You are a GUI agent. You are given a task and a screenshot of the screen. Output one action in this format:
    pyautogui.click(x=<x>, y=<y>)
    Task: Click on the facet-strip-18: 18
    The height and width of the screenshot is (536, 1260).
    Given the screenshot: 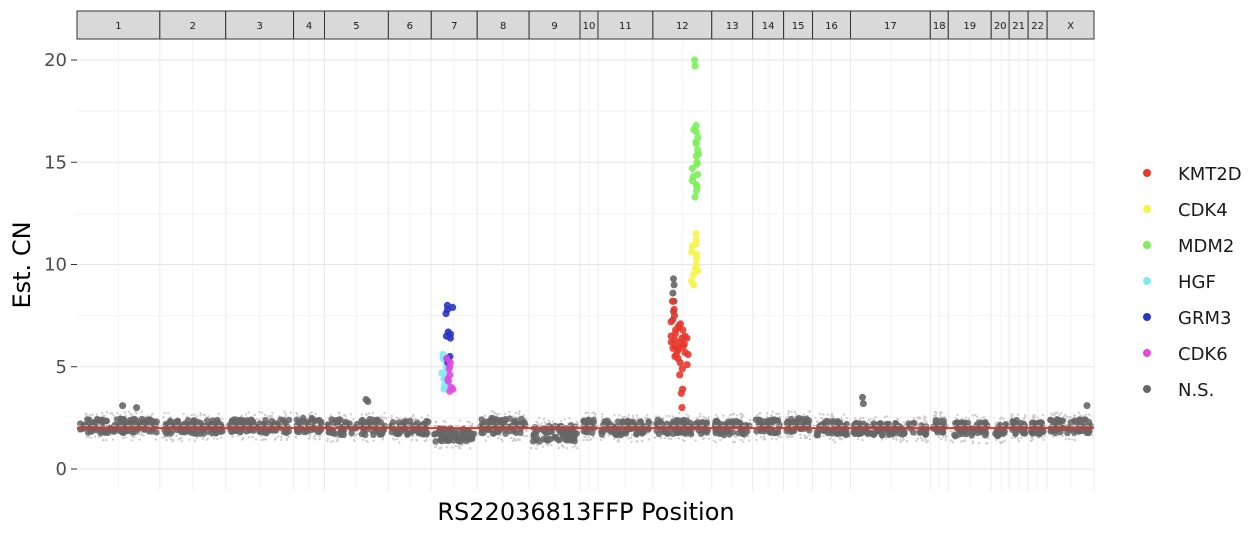 What is the action you would take?
    pyautogui.click(x=939, y=25)
    